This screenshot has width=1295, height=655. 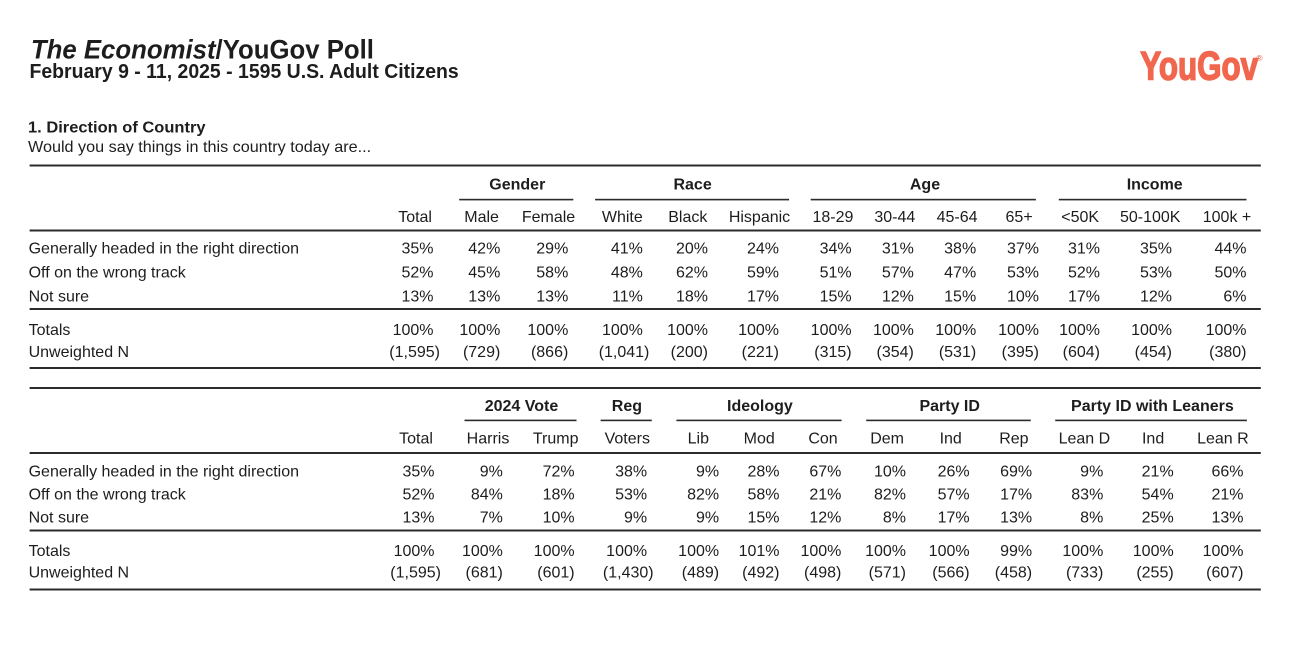 I want to click on svg-text: 37%, so click(x=1023, y=249).